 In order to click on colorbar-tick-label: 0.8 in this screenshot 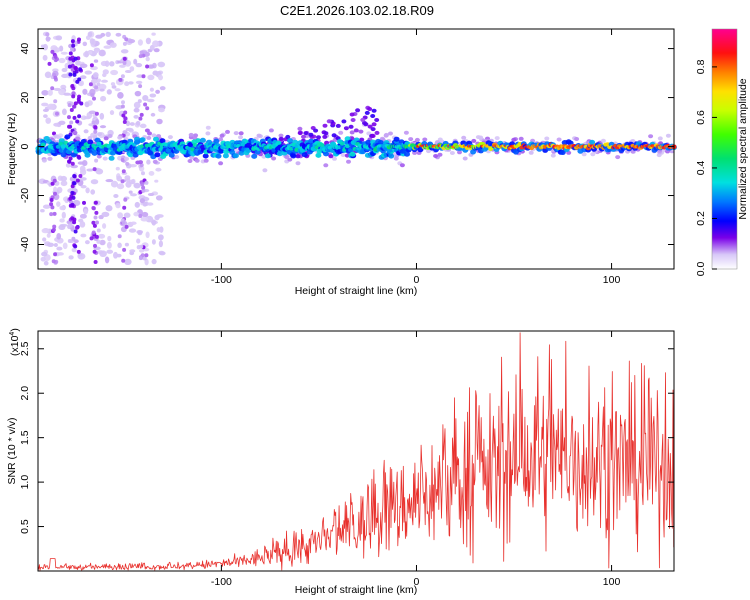, I will do `click(701, 66)`.